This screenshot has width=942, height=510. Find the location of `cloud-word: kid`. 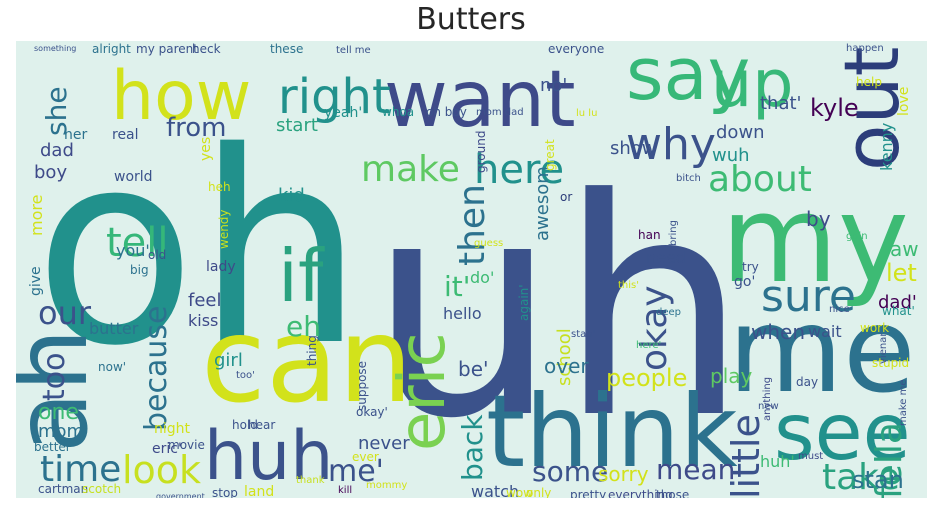

cloud-word: kid is located at coordinates (291, 195).